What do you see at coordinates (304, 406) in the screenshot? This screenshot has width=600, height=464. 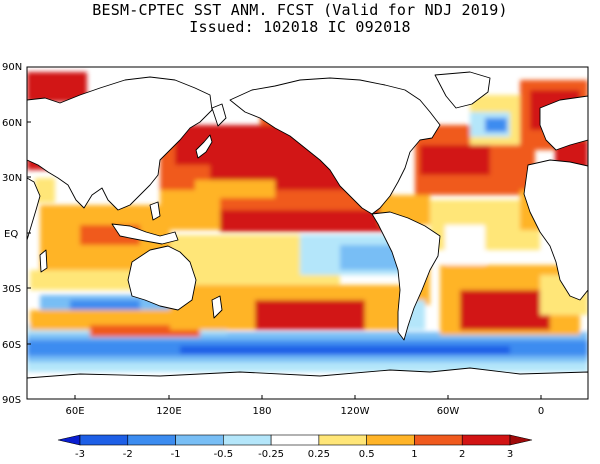 I see `longitude-axis: 60E 120E 180 120W 60W 0` at bounding box center [304, 406].